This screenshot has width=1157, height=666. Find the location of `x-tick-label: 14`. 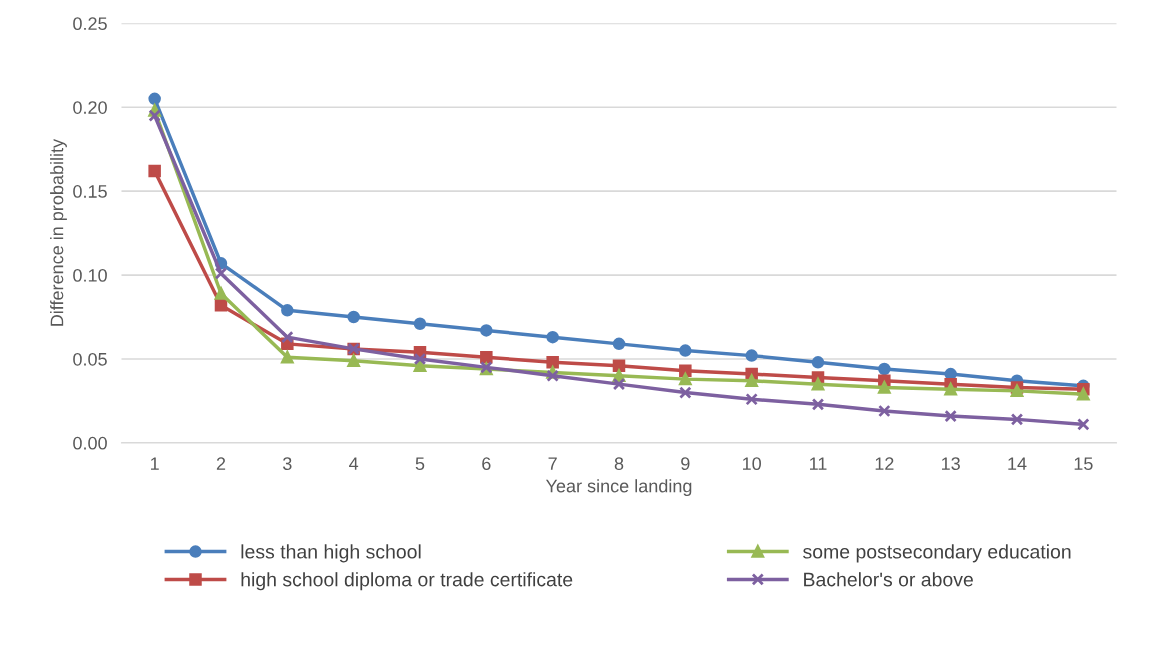

x-tick-label: 14 is located at coordinates (1017, 463).